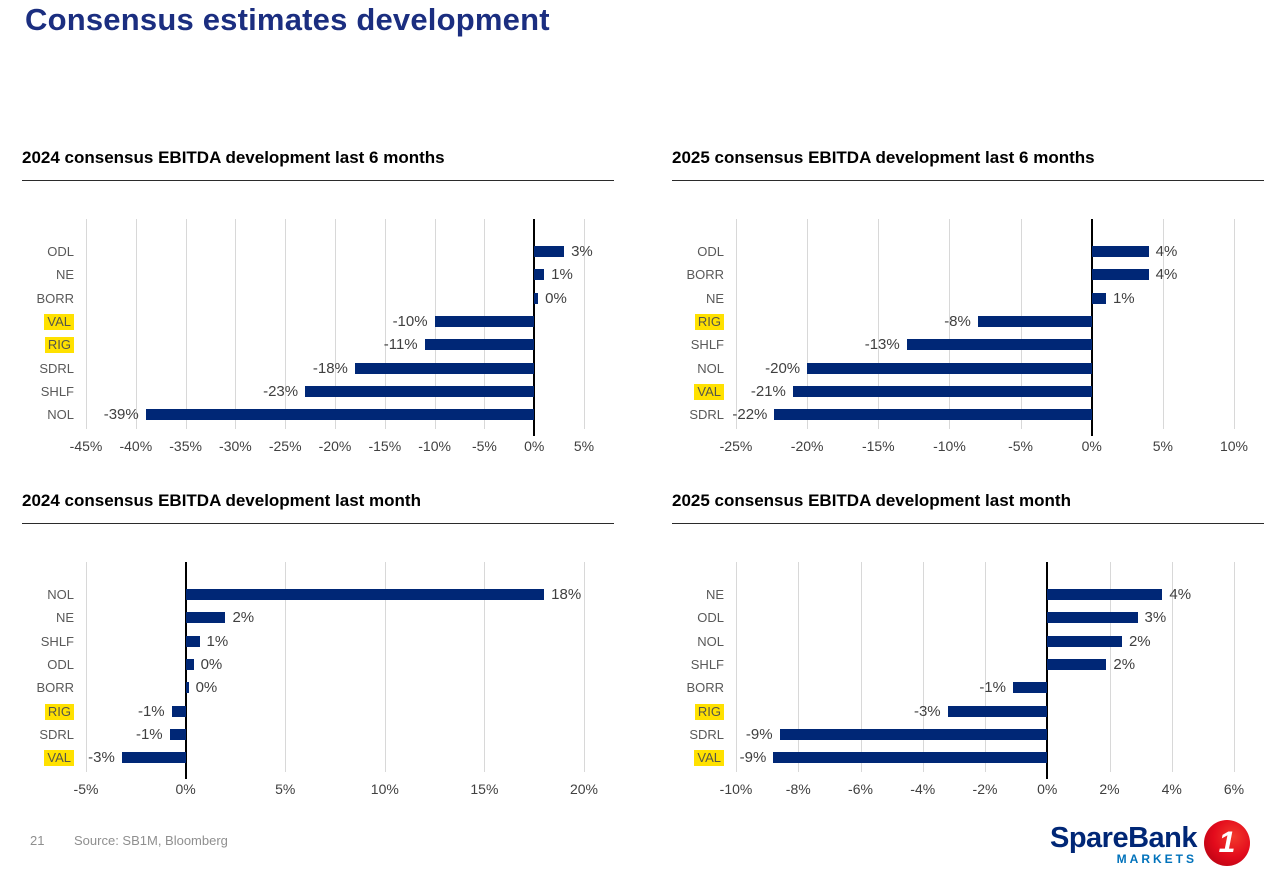 The height and width of the screenshot is (890, 1270). What do you see at coordinates (768, 391) in the screenshot?
I see `value-label: -21%` at bounding box center [768, 391].